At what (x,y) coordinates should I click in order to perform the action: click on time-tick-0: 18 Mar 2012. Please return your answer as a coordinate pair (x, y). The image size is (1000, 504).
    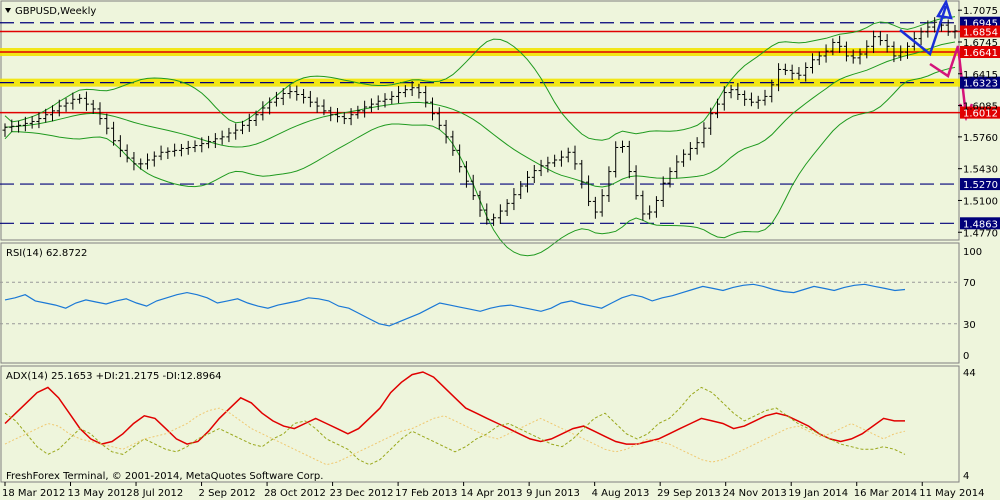
    Looking at the image, I should click on (33, 493).